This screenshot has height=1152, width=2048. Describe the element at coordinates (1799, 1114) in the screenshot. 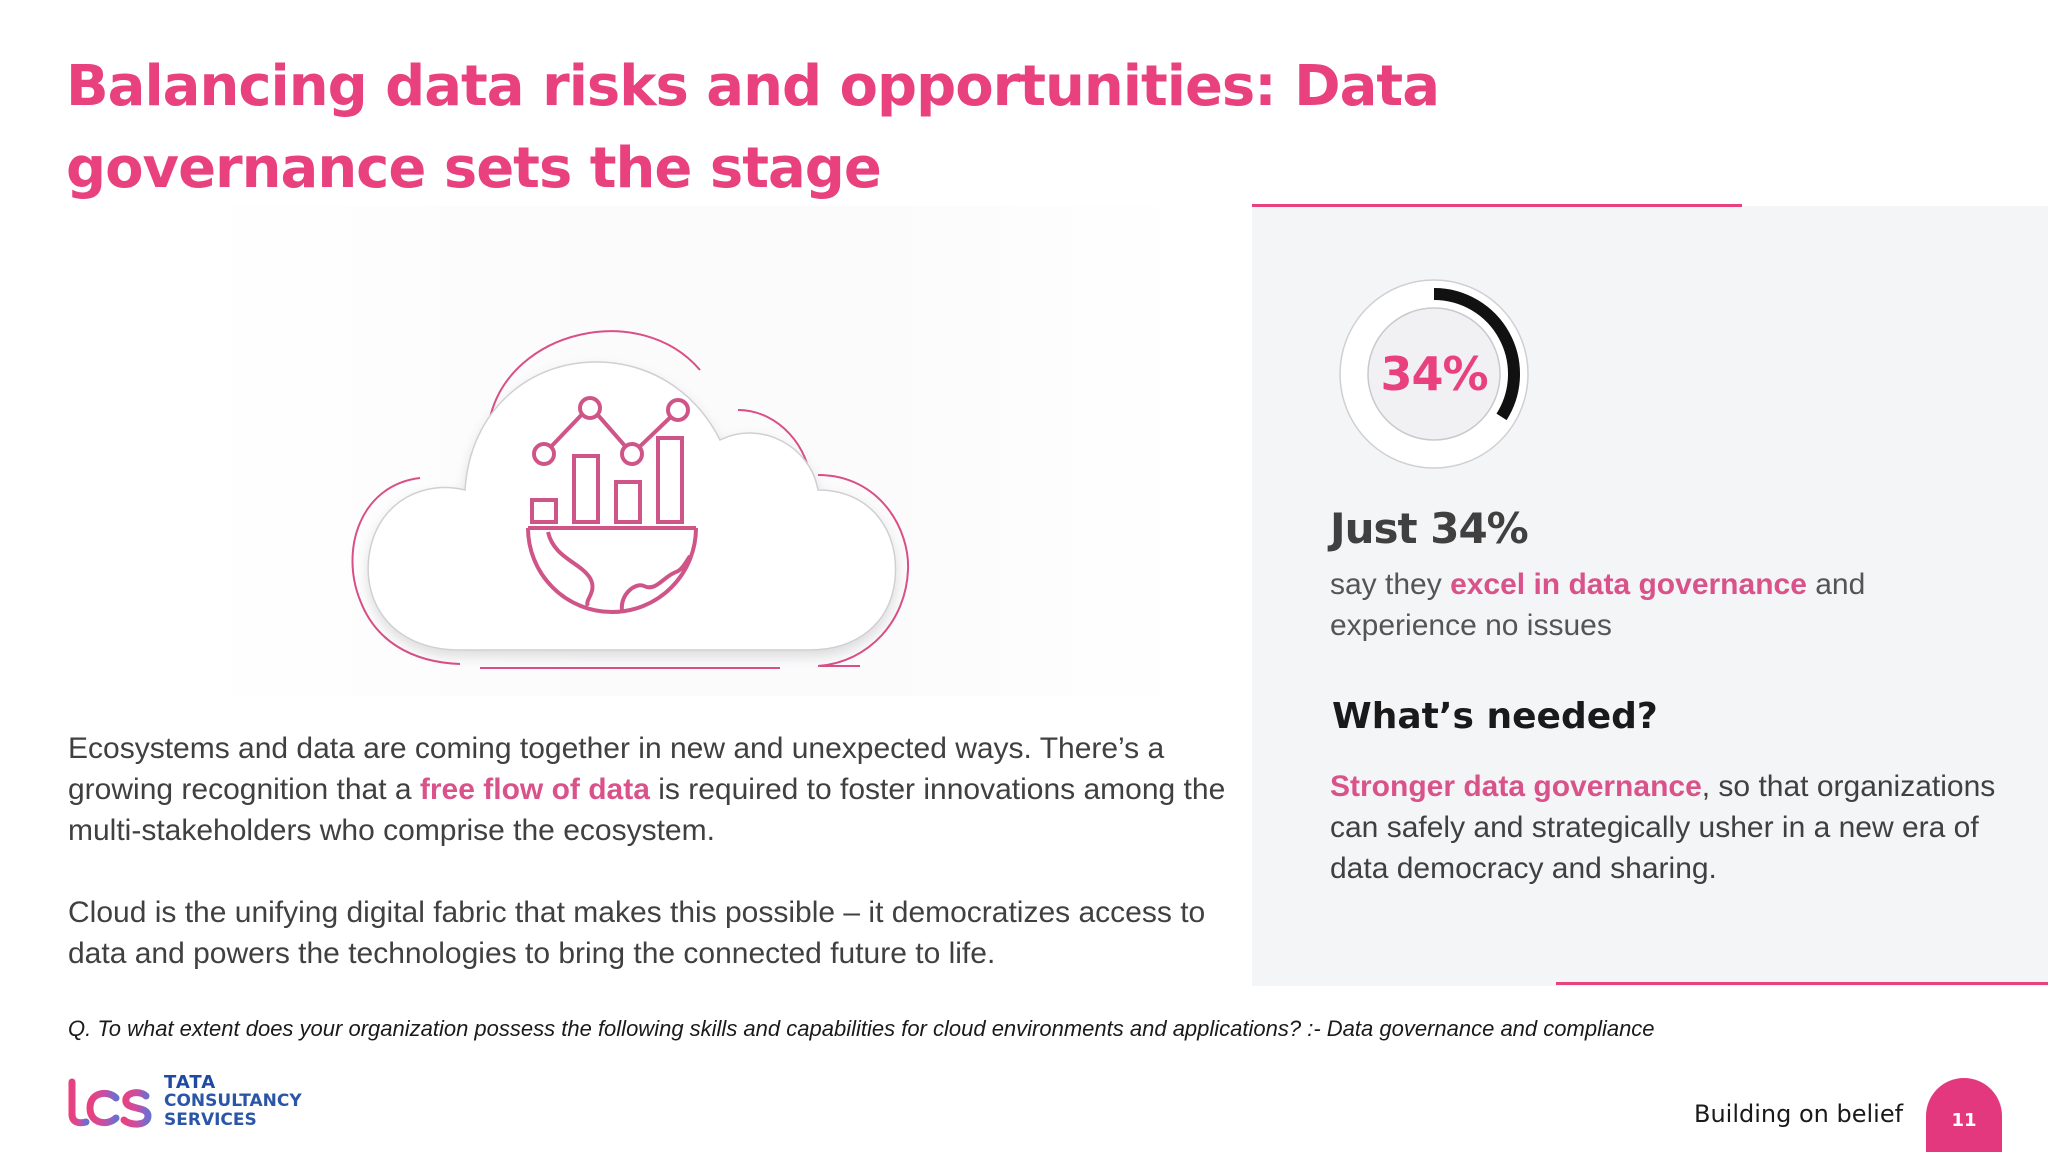

I see `tagline: Building on belief` at that location.